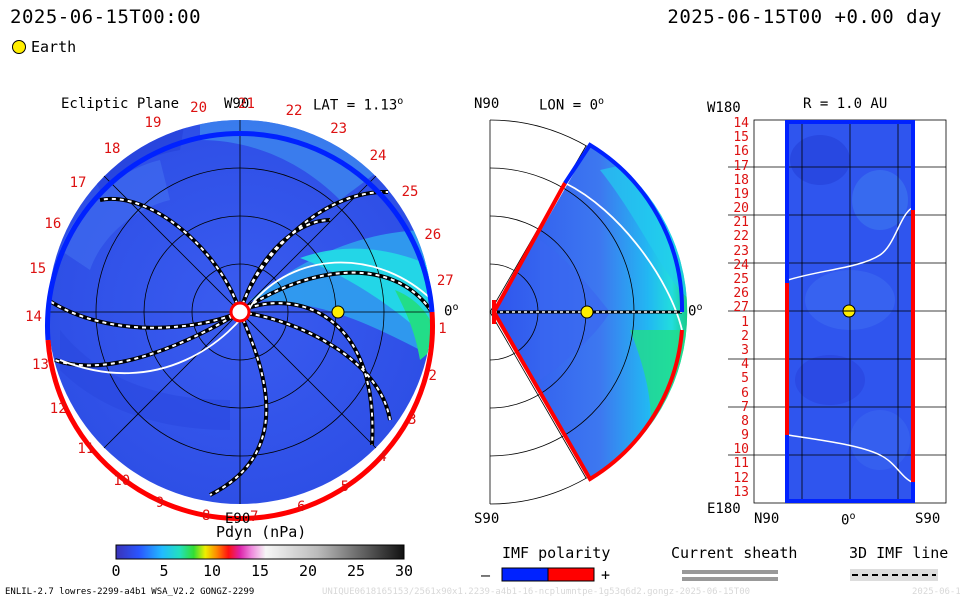 The image size is (960, 600). What do you see at coordinates (724, 108) in the screenshot?
I see `radial-top-left-label: W180` at bounding box center [724, 108].